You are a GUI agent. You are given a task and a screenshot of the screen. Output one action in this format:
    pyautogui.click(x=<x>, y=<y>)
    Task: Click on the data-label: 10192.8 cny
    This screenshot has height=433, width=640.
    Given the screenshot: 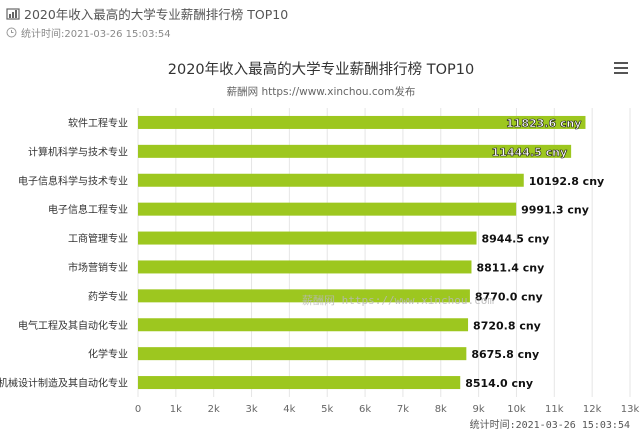 What is the action you would take?
    pyautogui.click(x=566, y=181)
    